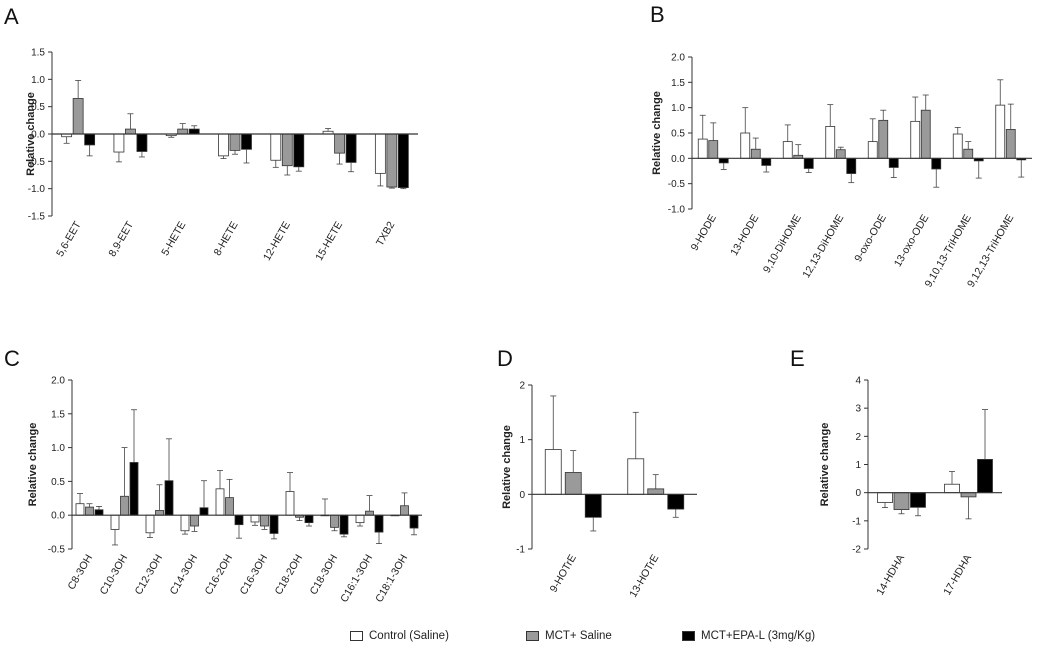 This screenshot has height=649, width=1038. What do you see at coordinates (644, 576) in the screenshot?
I see `panel-d-category-label: 13-HOTrE` at bounding box center [644, 576].